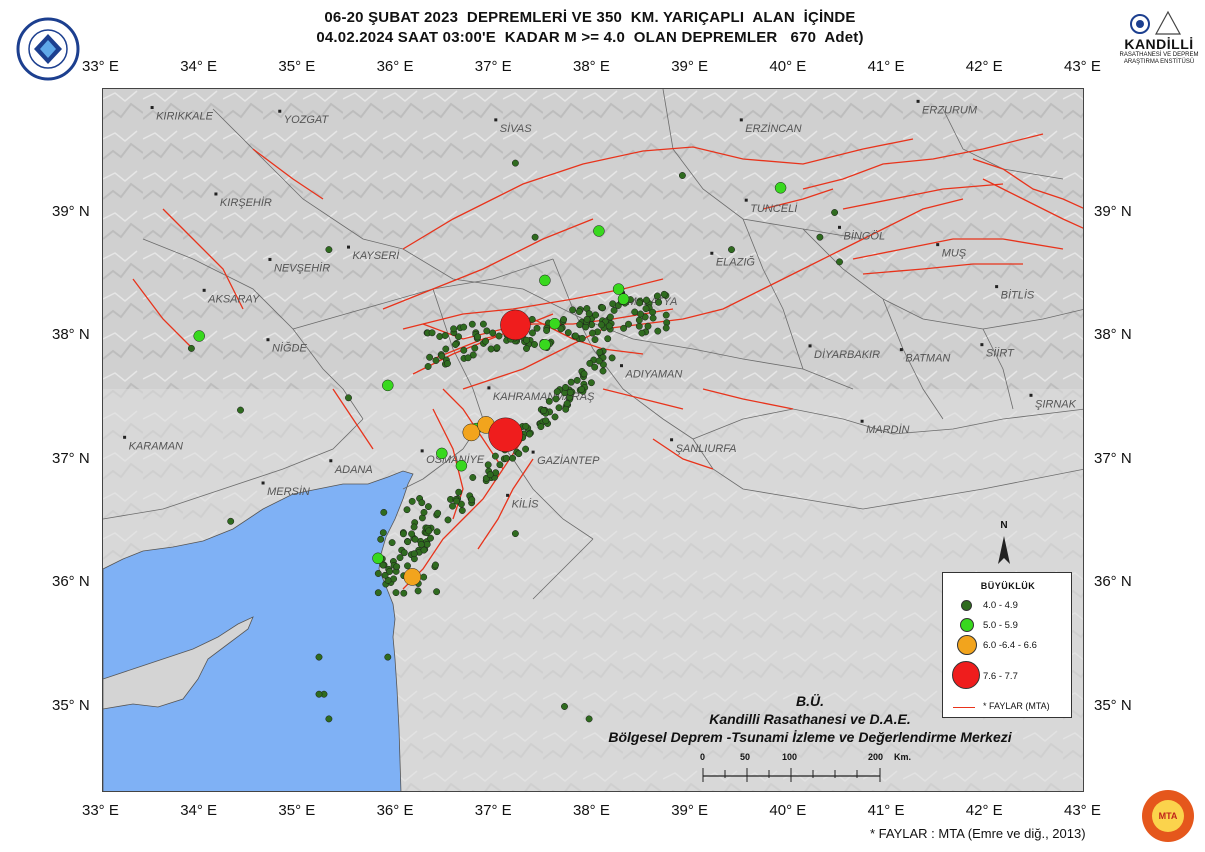  Describe the element at coordinates (1004, 544) in the screenshot. I see `north-arrow: N` at that location.